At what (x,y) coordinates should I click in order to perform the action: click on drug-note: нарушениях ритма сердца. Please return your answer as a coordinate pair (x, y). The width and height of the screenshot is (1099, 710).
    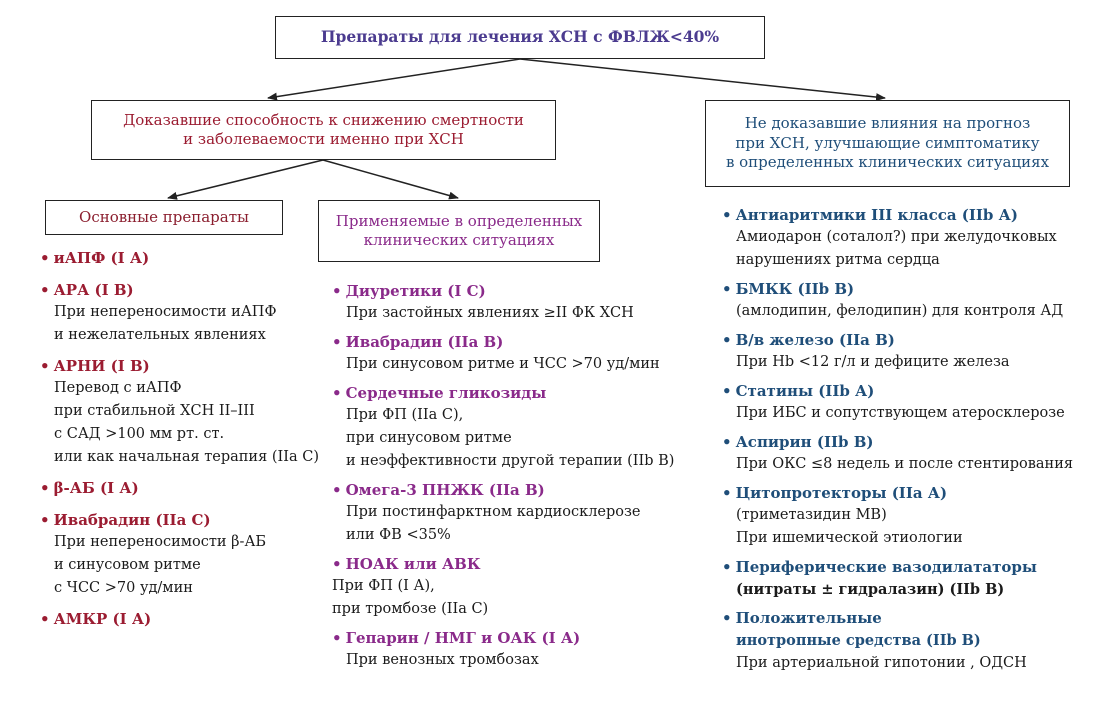
    Looking at the image, I should click on (838, 260).